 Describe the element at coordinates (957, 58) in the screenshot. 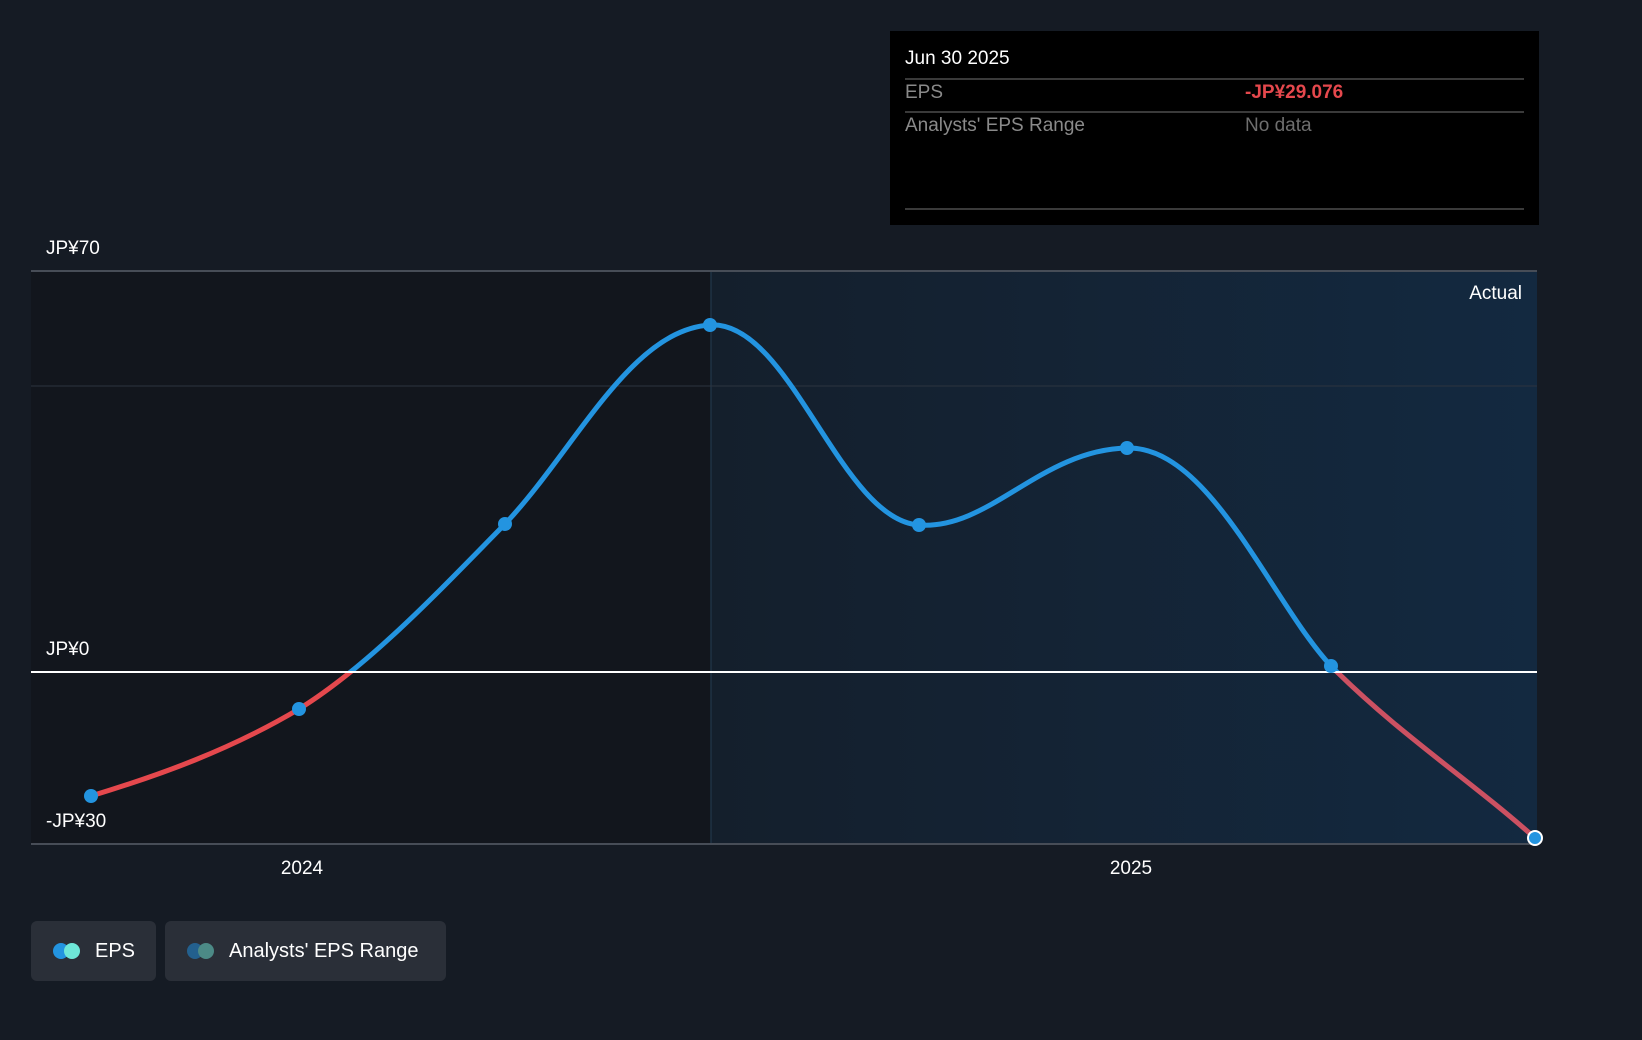

I see `tooltip-date: Jun 30 2025` at that location.